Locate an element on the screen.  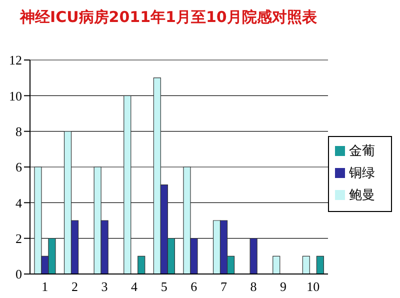
x-tick-label: 3 is located at coordinates (104, 286).